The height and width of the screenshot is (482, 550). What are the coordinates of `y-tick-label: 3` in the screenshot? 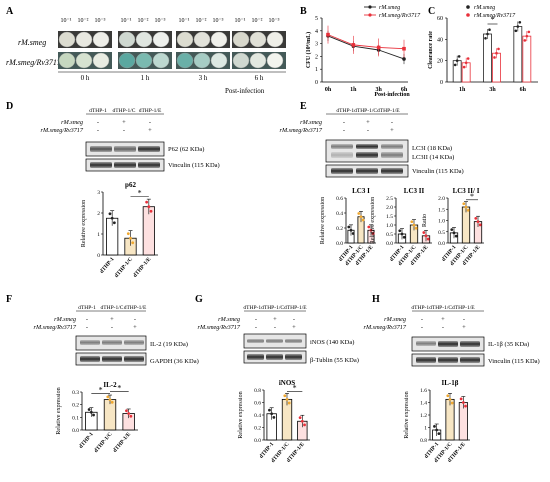 It's located at (316, 45).